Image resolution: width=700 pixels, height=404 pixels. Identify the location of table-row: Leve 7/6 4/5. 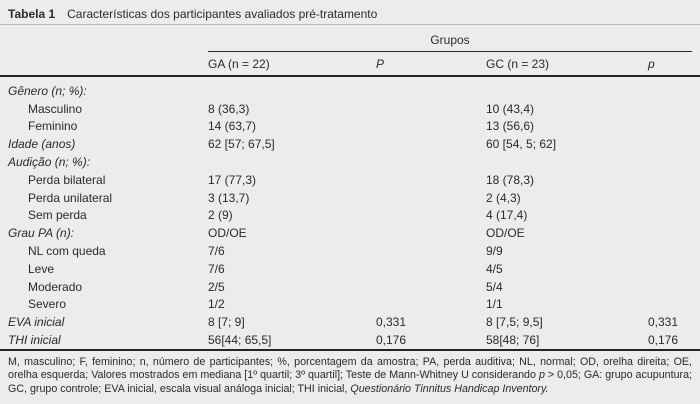
(350, 269).